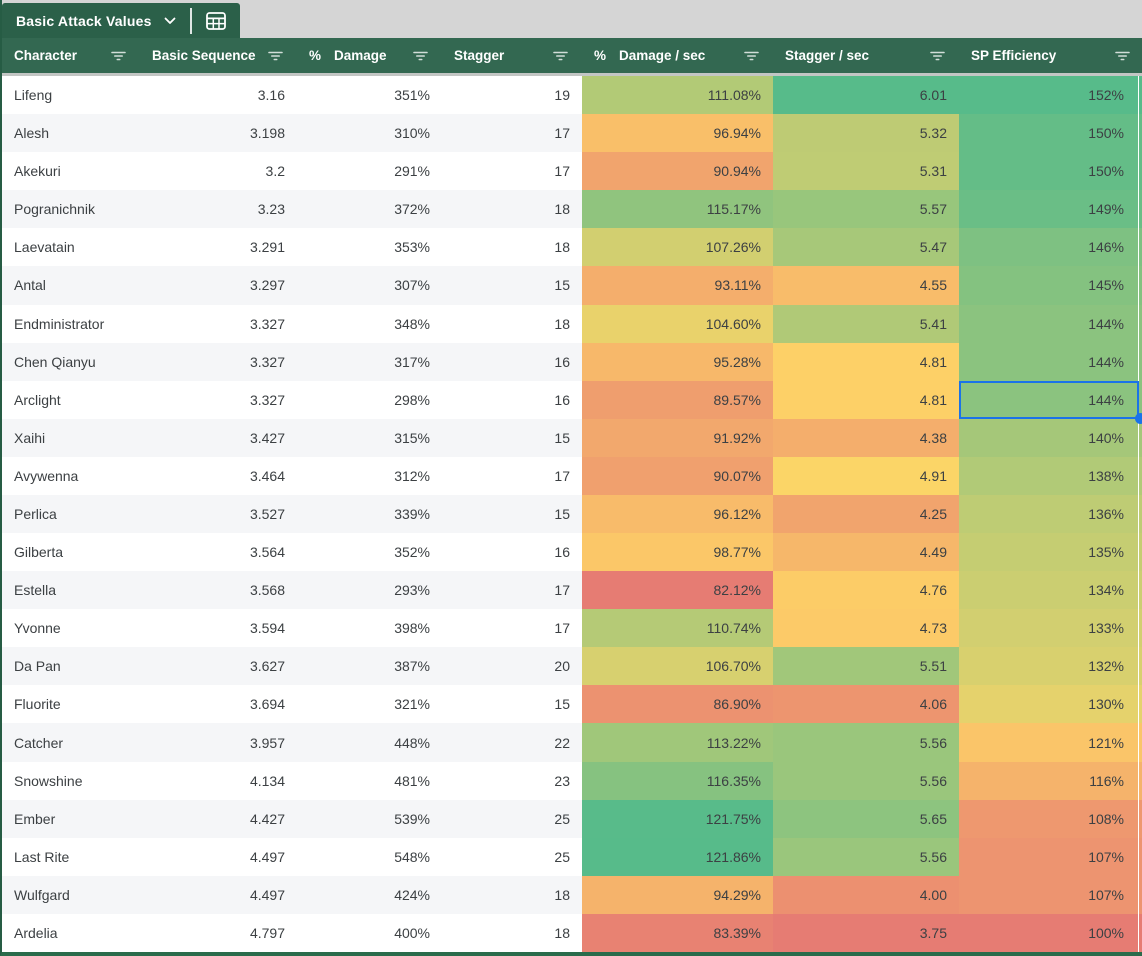 The height and width of the screenshot is (956, 1142). Describe the element at coordinates (677, 628) in the screenshot. I see `cell-damage-per-sec: 110.74%` at that location.